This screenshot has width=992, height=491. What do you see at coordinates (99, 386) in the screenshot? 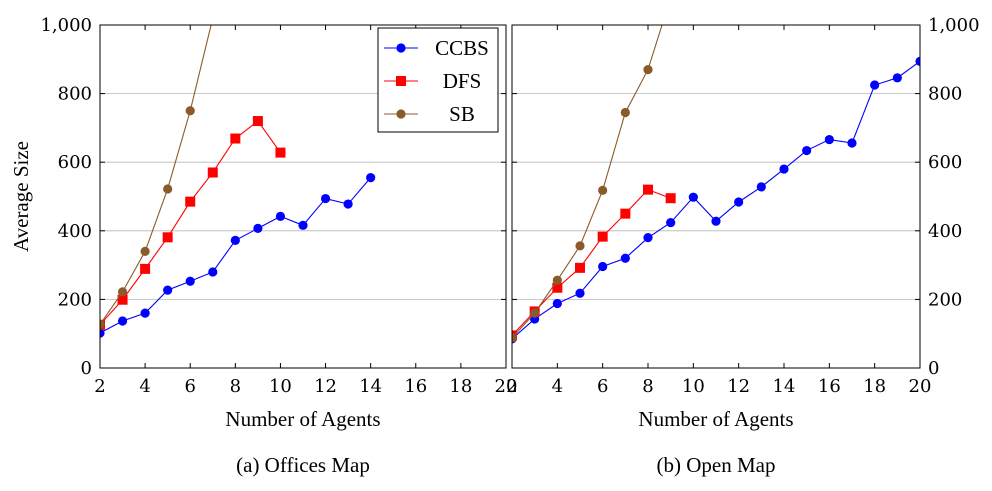
I see `x-tick-label: 2` at bounding box center [99, 386].